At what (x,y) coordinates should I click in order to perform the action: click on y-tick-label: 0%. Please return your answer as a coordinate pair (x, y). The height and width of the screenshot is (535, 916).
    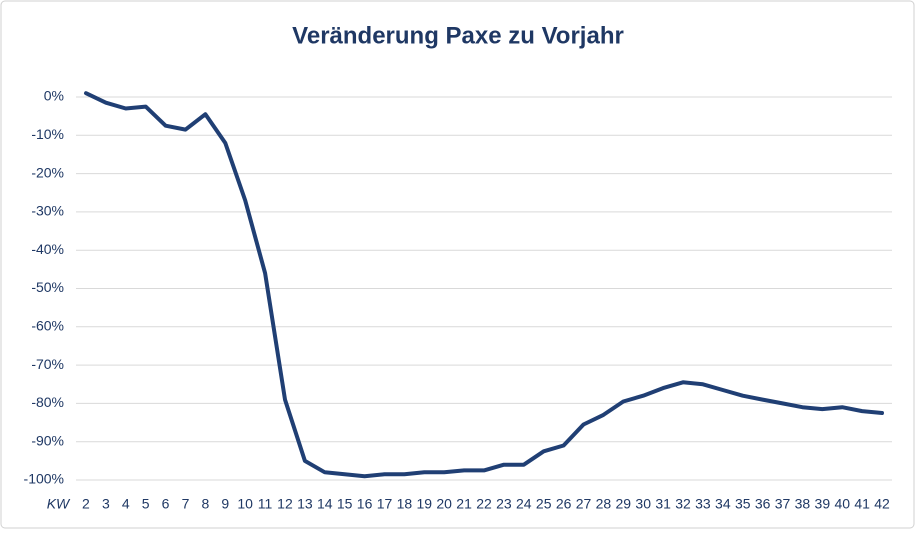
    Looking at the image, I should click on (54, 96).